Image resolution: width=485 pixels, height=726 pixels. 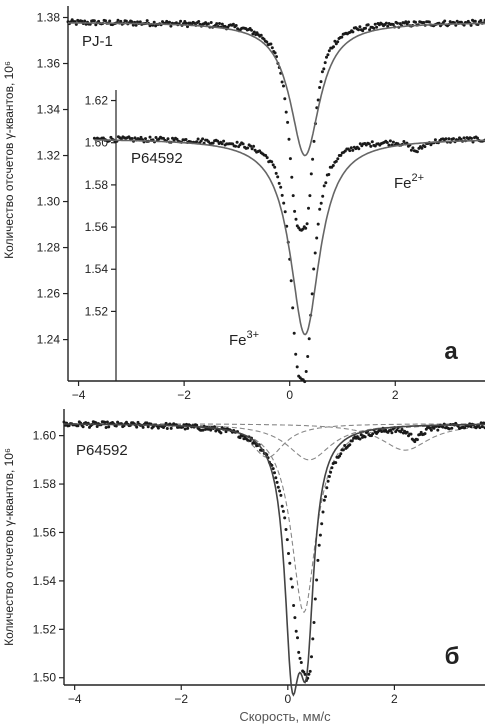 I want to click on panel-a-outer-ytick-label: 1.34, so click(x=49, y=110).